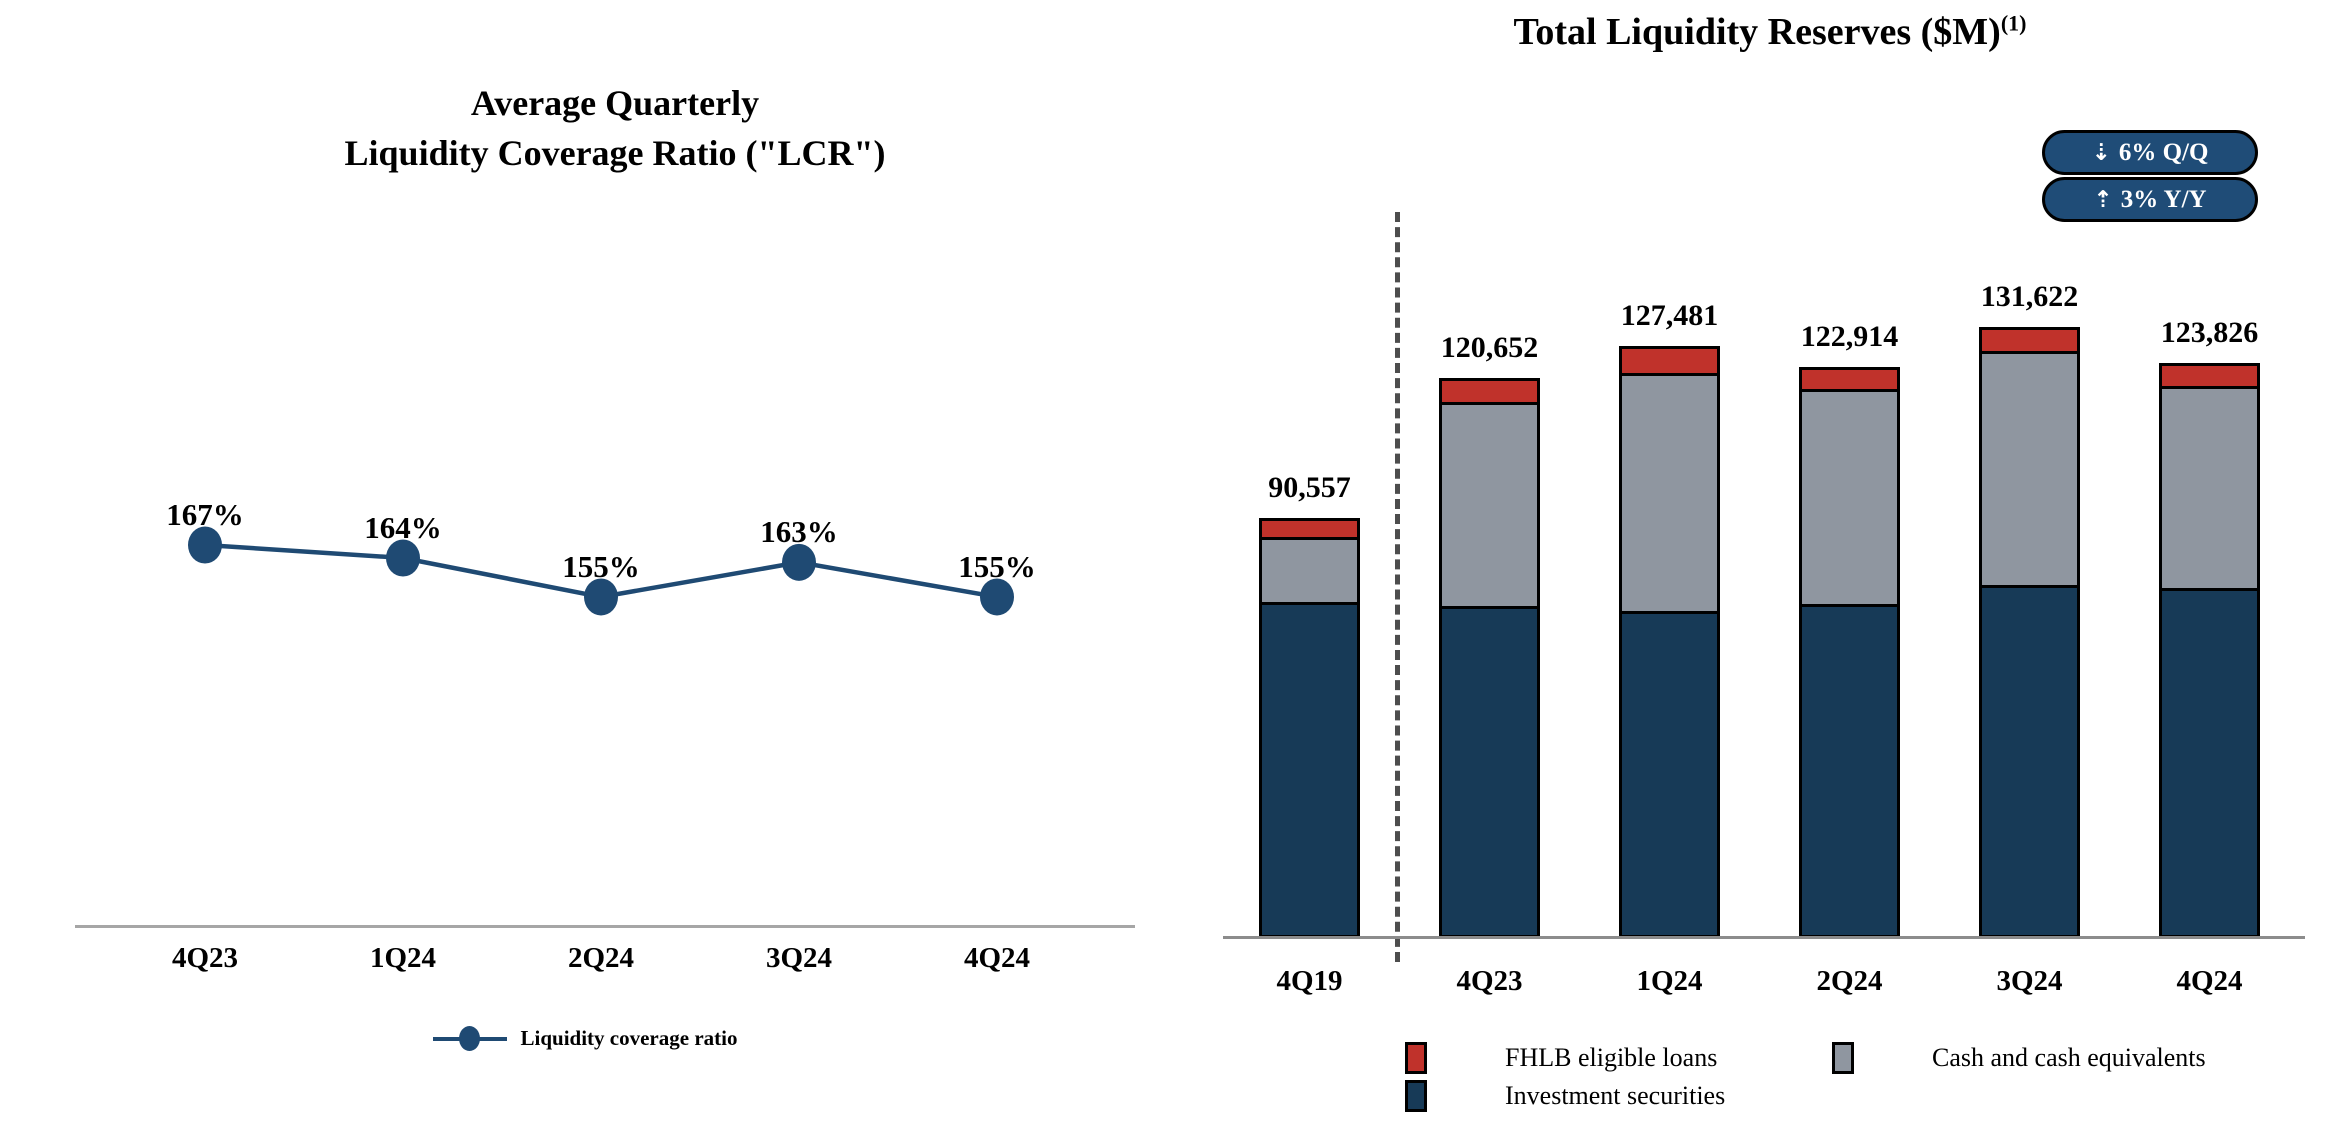 The image size is (2340, 1148). I want to click on badge-yoy-label: 3% Y/Y, so click(2163, 199).